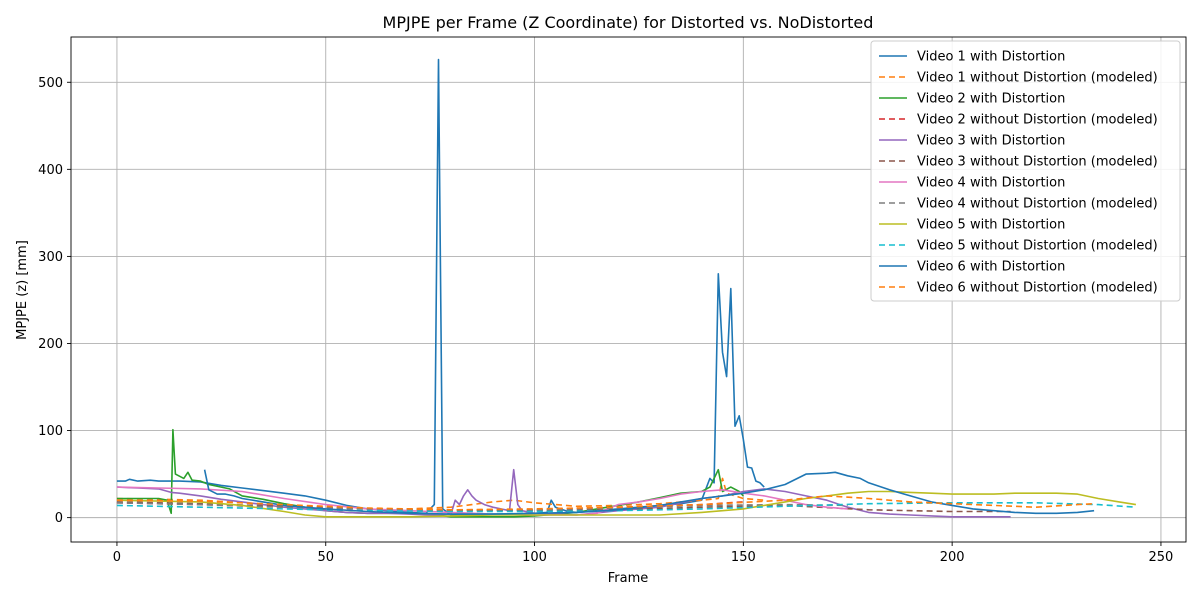 This screenshot has height=600, width=1200. I want to click on y-tick-label: 200, so click(50, 344).